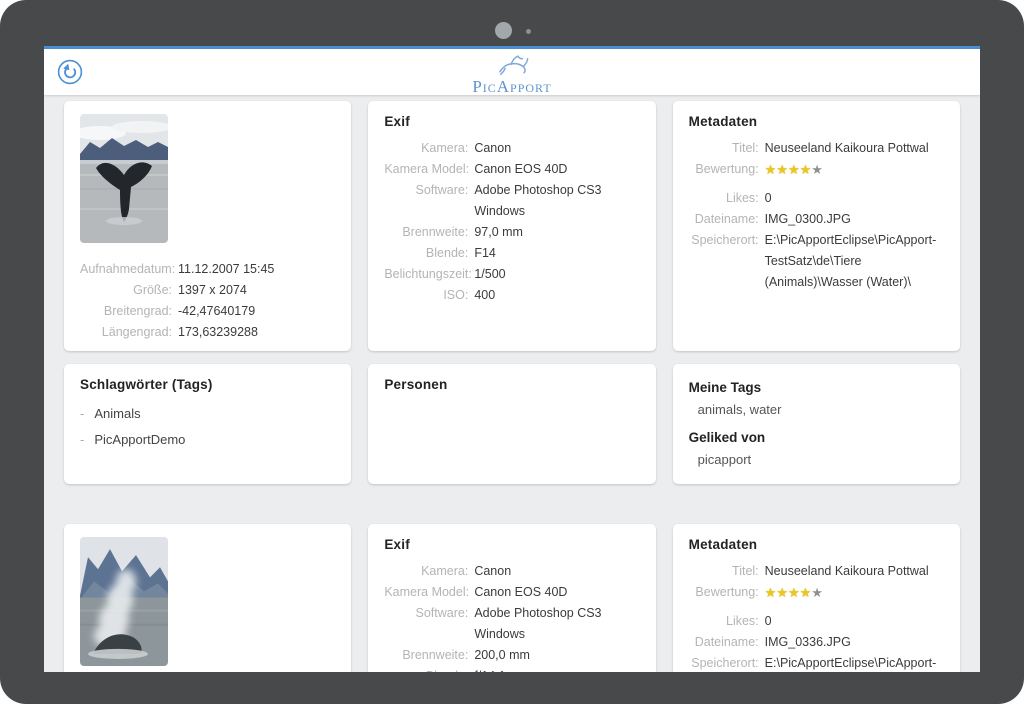  Describe the element at coordinates (503, 30) in the screenshot. I see `camera-dot` at that location.